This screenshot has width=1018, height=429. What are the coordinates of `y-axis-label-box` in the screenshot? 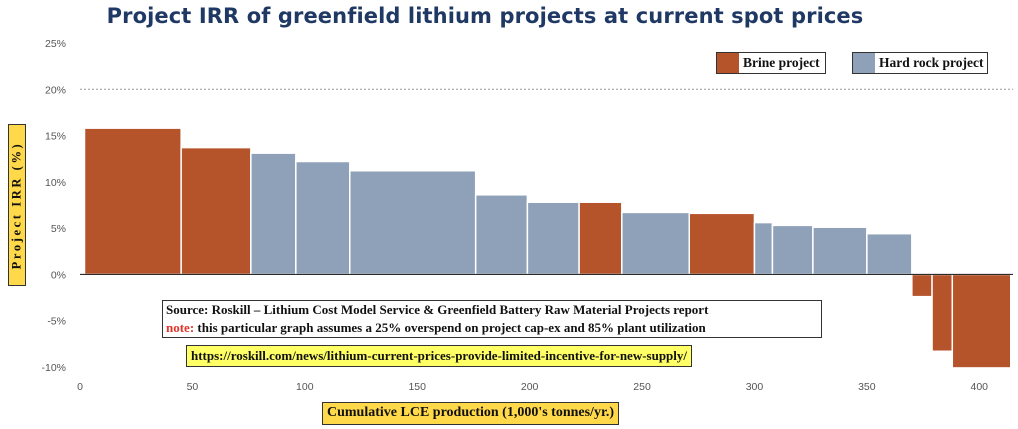 It's located at (17, 205).